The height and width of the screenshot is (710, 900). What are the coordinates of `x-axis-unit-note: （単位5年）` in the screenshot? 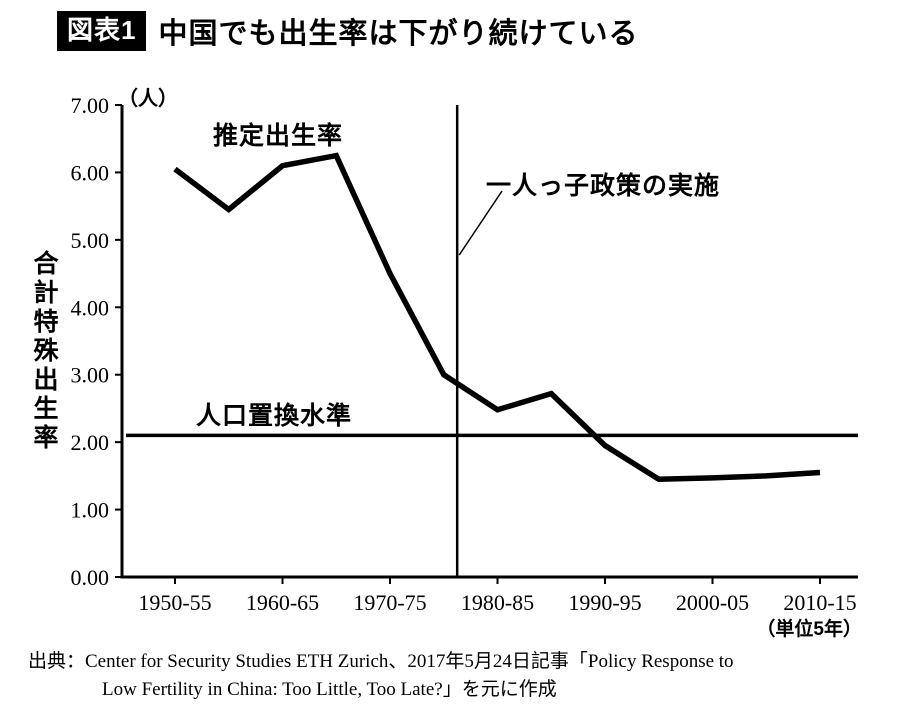 It's located at (809, 629).